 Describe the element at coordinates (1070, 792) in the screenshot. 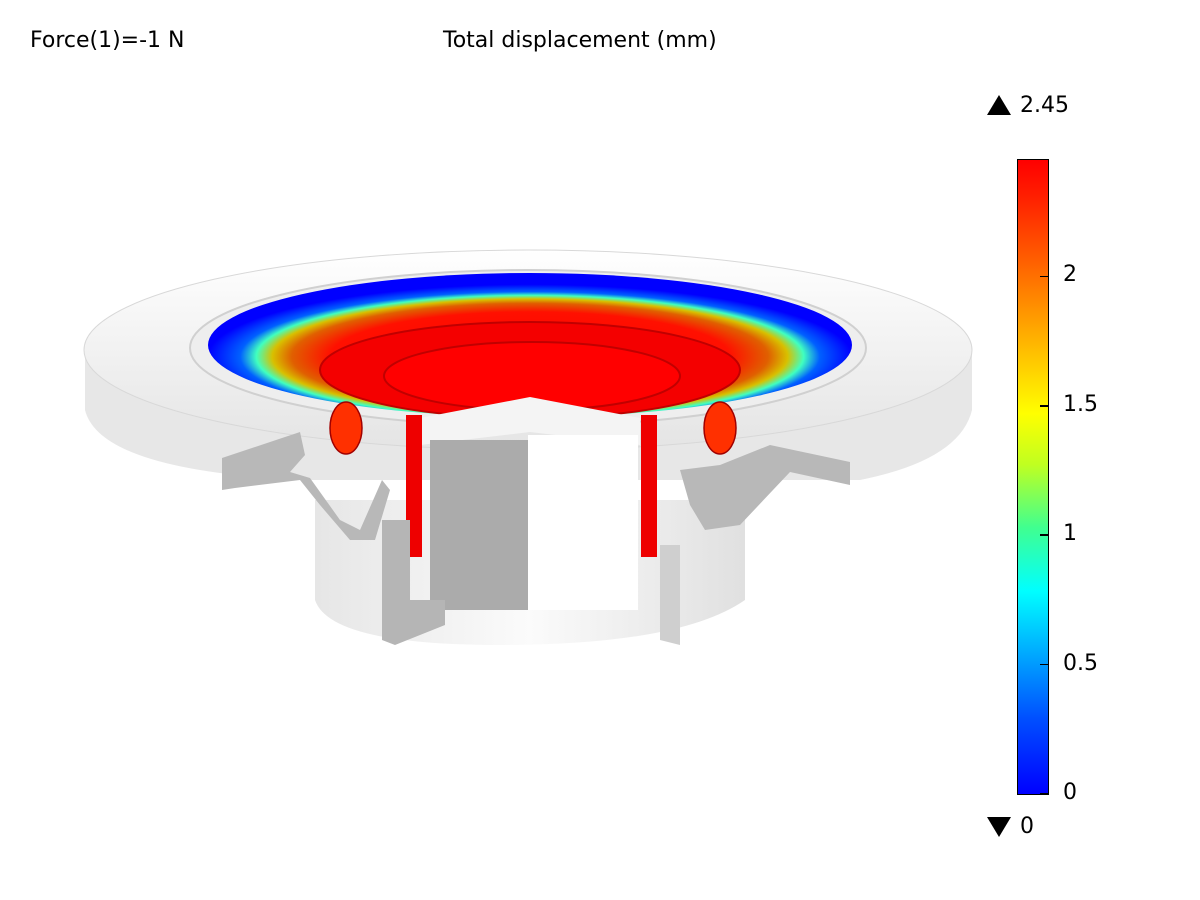

I see `colorbar-tick-label: 0` at that location.